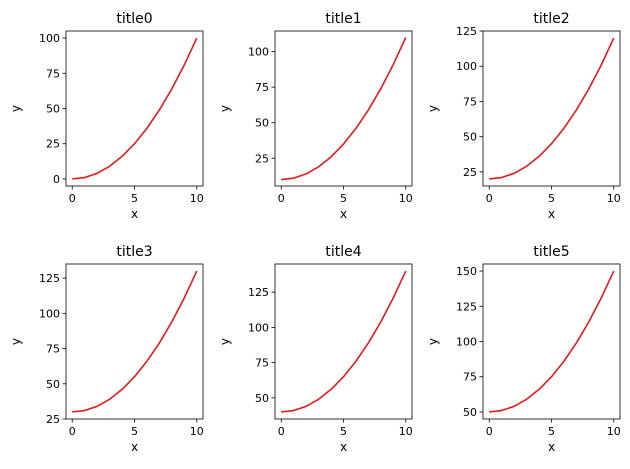 The width and height of the screenshot is (630, 469). Describe the element at coordinates (315, 349) in the screenshot. I see `subplot-4: title4 0 5 10 50 75 100 125 x y` at that location.